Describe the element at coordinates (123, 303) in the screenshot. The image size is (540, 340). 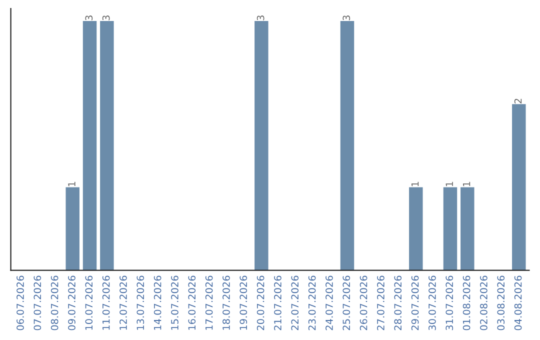
I see `x-tick-label: 12.07.2026` at that location.